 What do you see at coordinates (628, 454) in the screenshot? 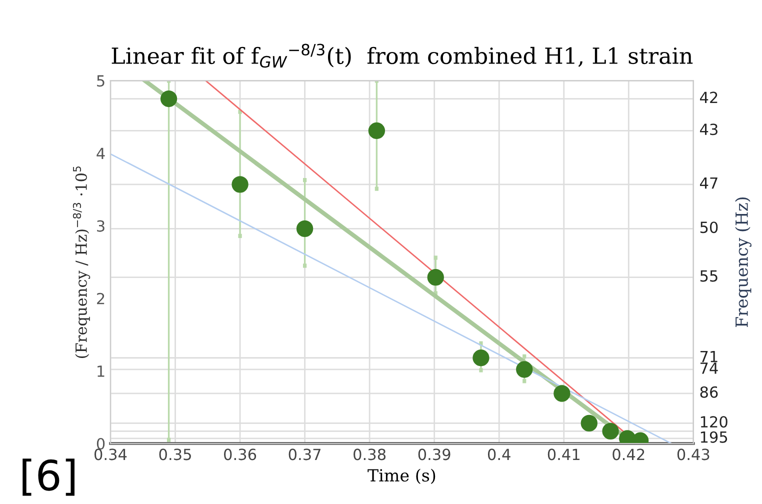
I see `x-tick-label: 0.42` at bounding box center [628, 454].